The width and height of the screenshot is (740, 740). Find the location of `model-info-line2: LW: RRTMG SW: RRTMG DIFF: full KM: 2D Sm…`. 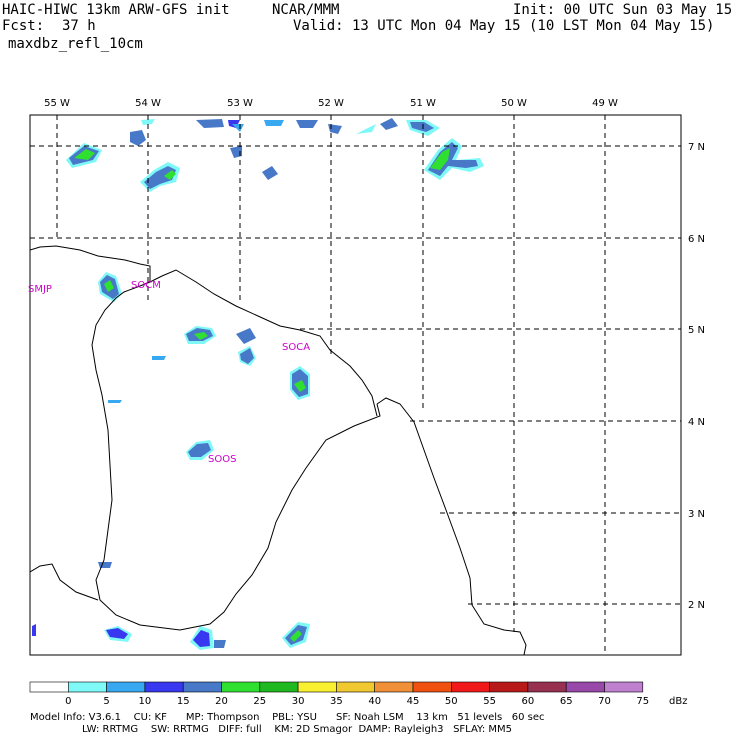

model-info-line2: LW: RRTMG SW: RRTMG DIFF: full KM: 2D Sm… is located at coordinates (297, 729).